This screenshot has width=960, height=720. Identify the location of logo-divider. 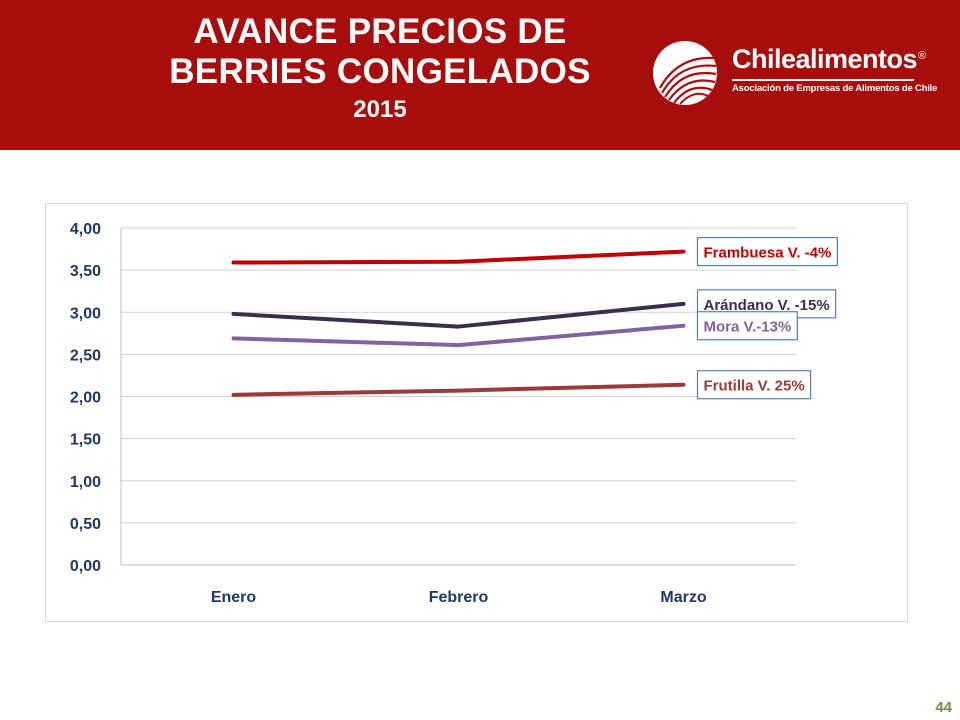
(823, 80).